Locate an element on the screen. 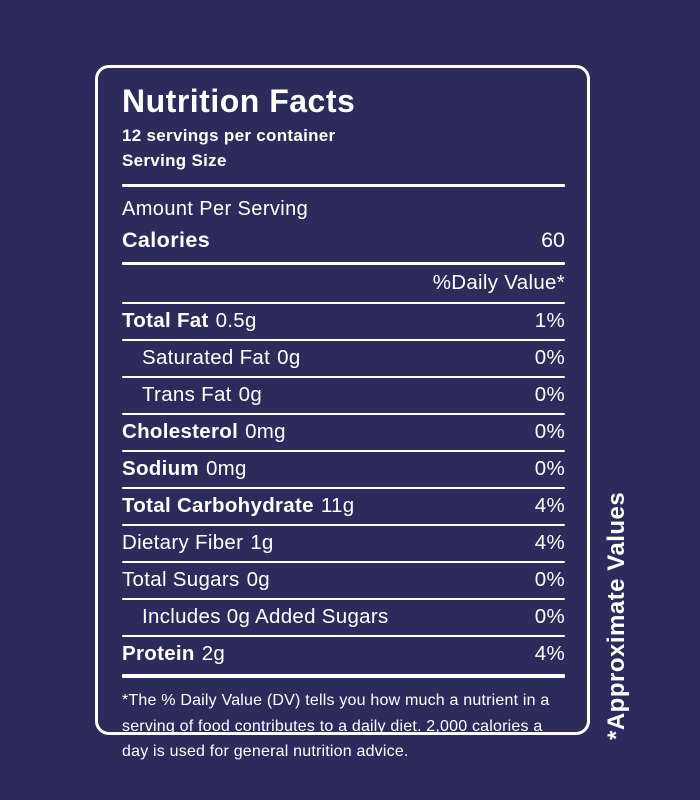  daily-value-header: %Daily Value* is located at coordinates (498, 283).